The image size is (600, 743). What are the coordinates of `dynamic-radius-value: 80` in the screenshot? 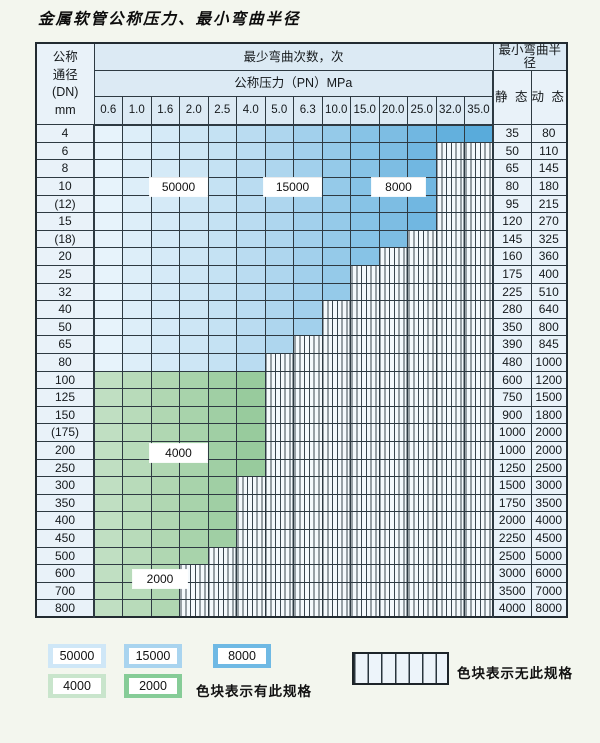 It's located at (549, 133).